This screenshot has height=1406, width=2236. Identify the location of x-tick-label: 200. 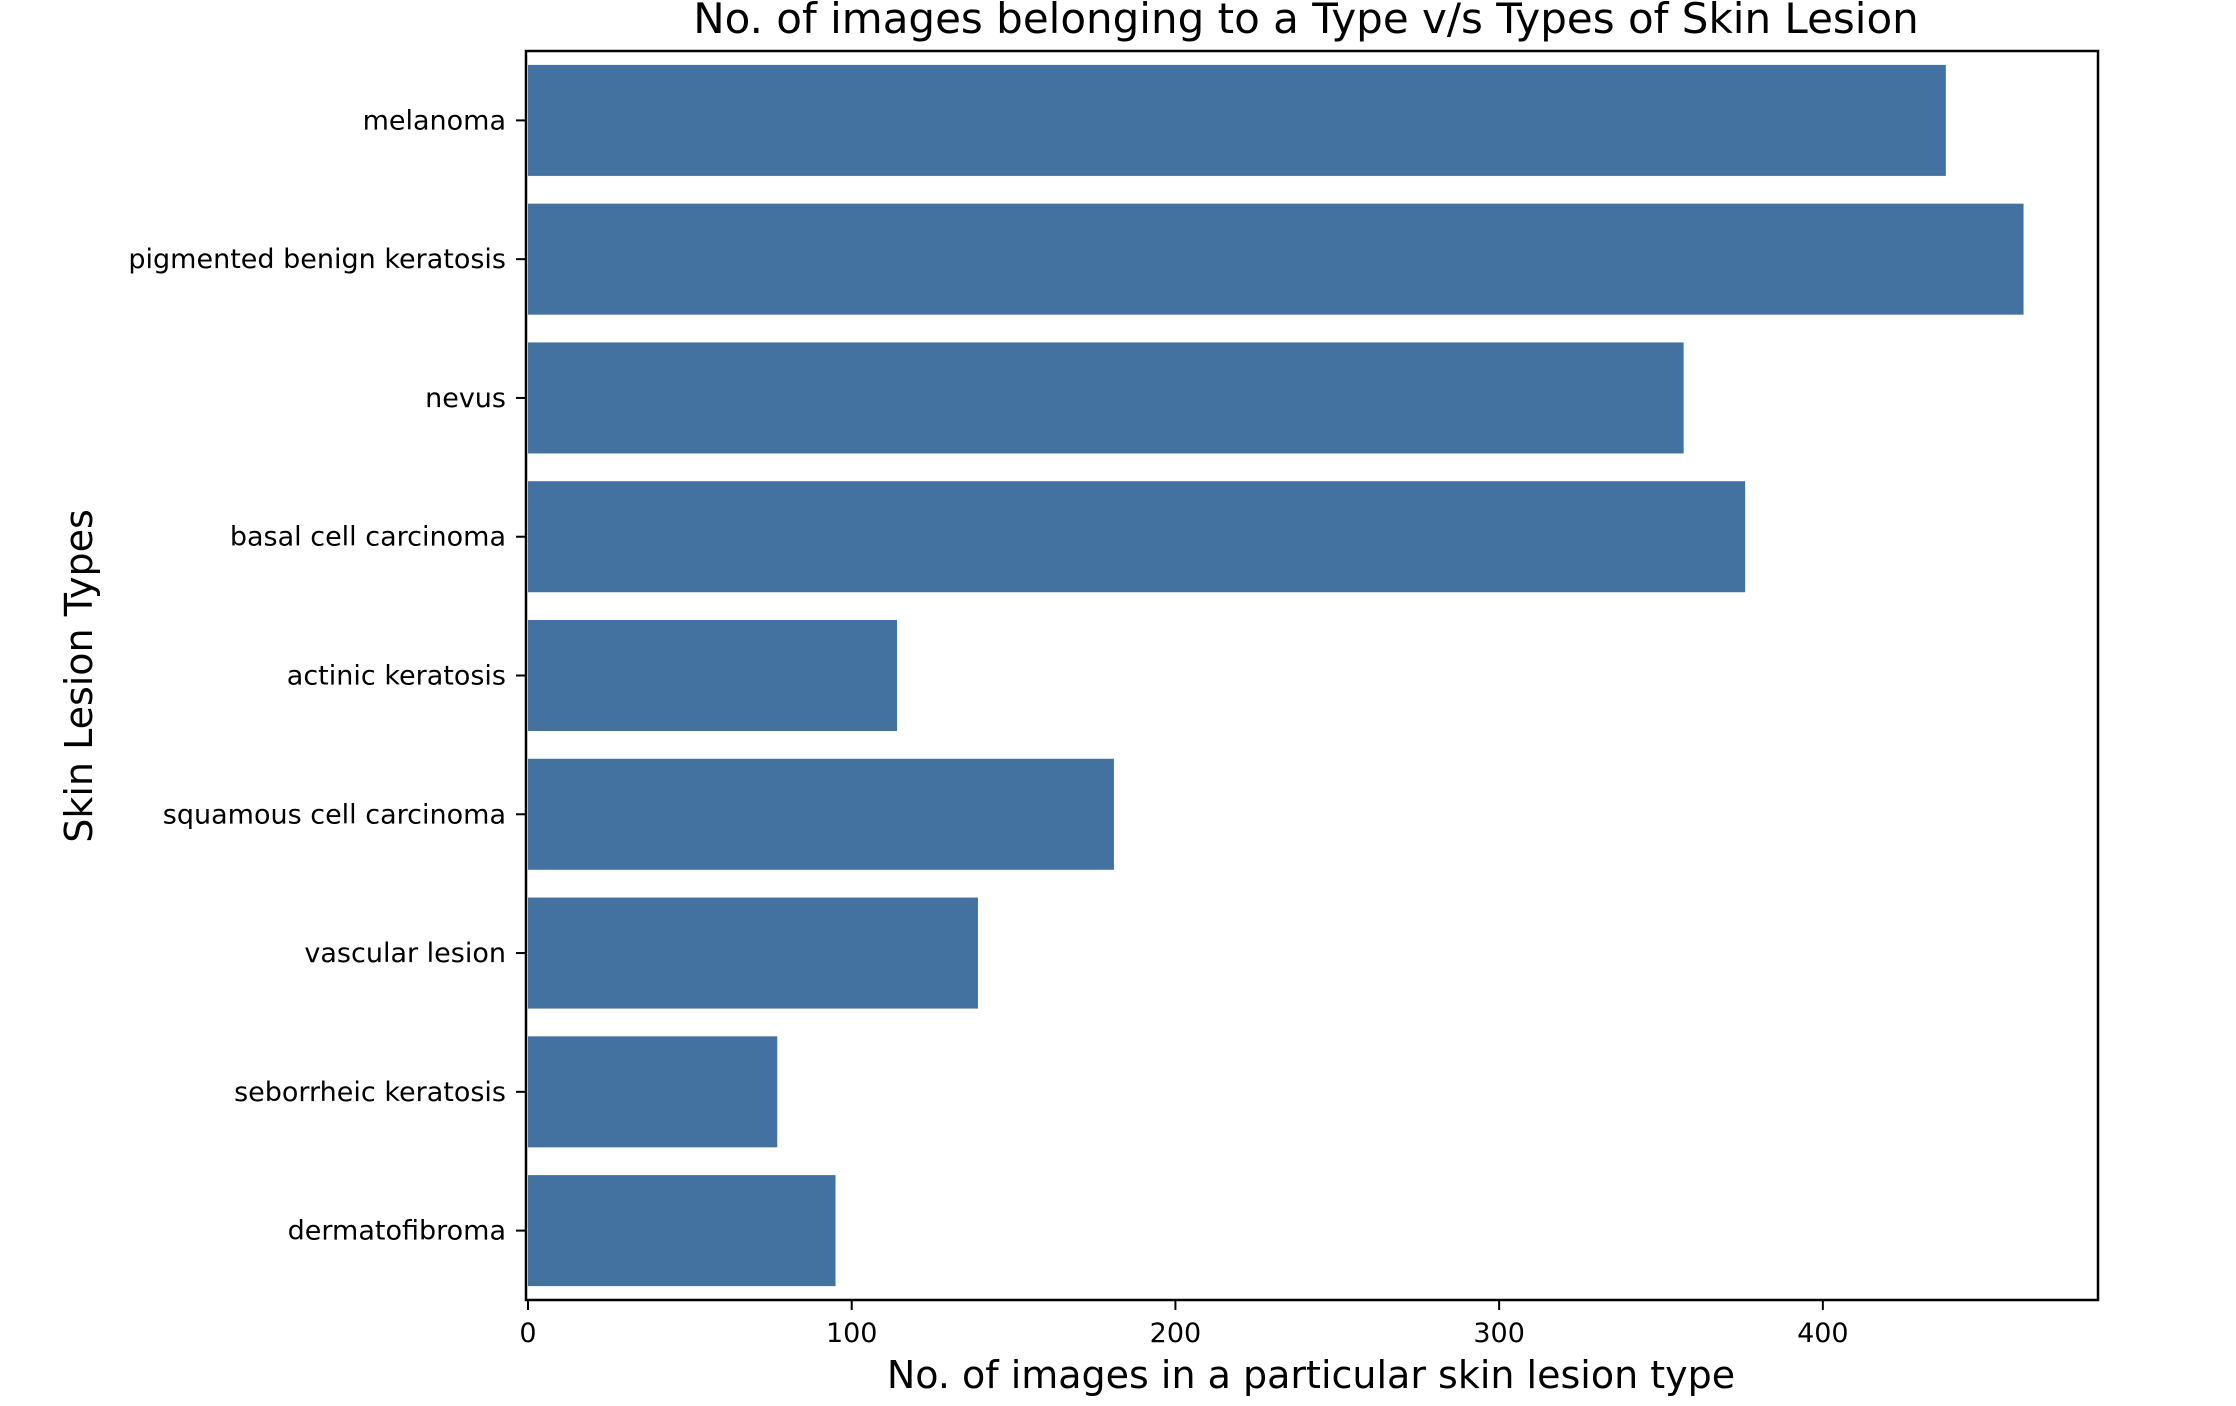
(1176, 1333).